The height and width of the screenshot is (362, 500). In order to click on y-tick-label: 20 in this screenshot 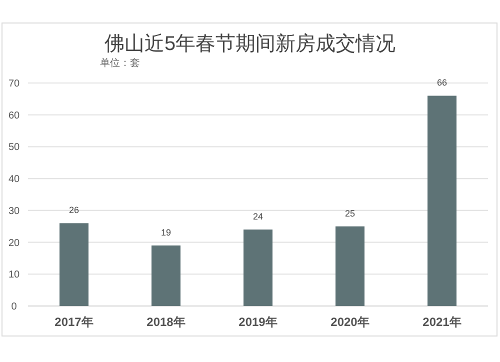, I will do `click(14, 243)`.